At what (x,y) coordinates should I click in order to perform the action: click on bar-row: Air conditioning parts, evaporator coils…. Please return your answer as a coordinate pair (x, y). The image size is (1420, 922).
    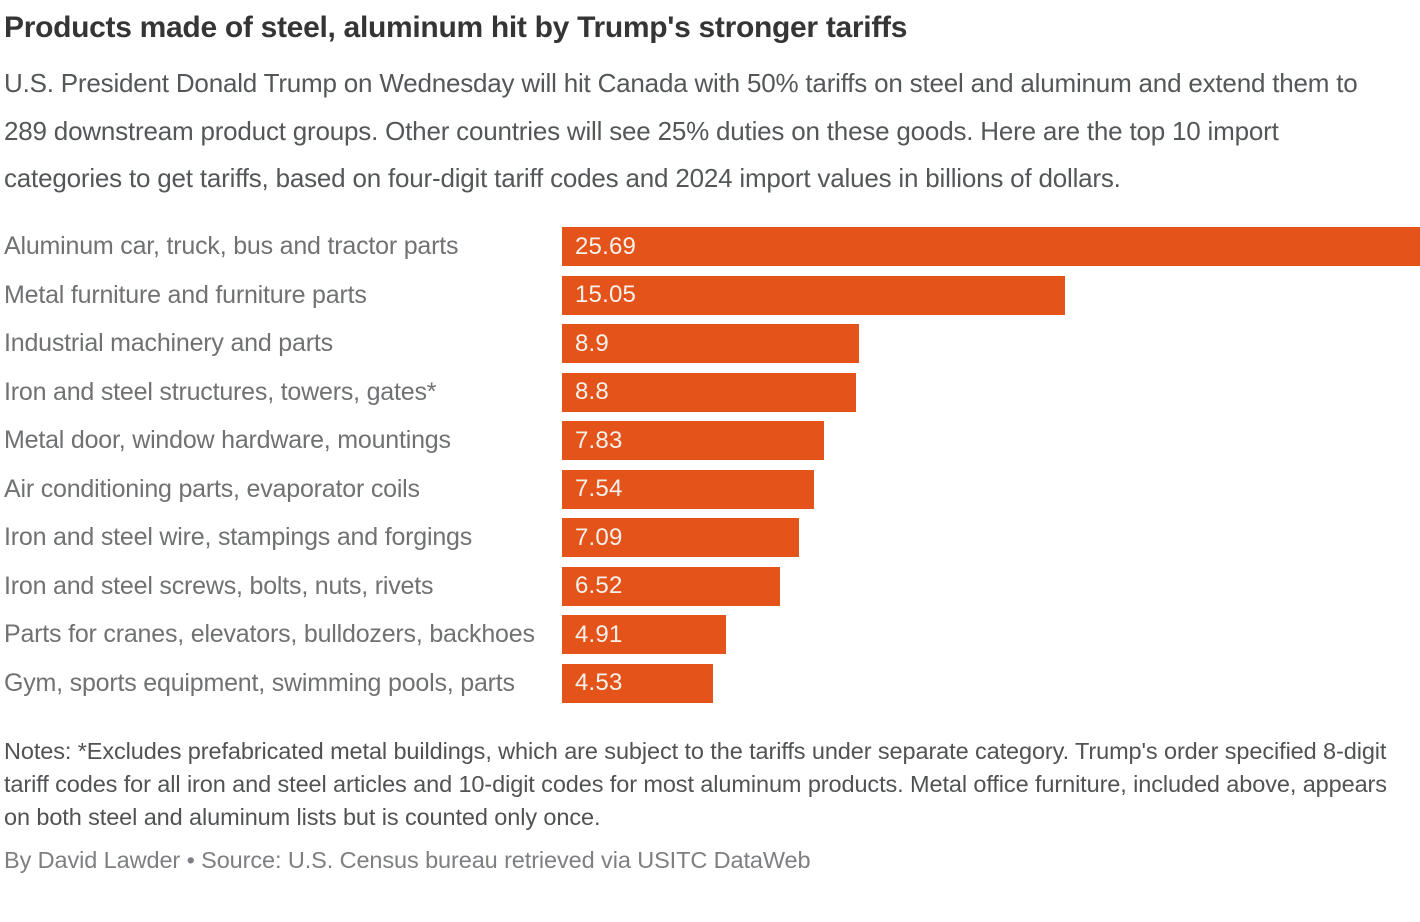
    Looking at the image, I should click on (710, 489).